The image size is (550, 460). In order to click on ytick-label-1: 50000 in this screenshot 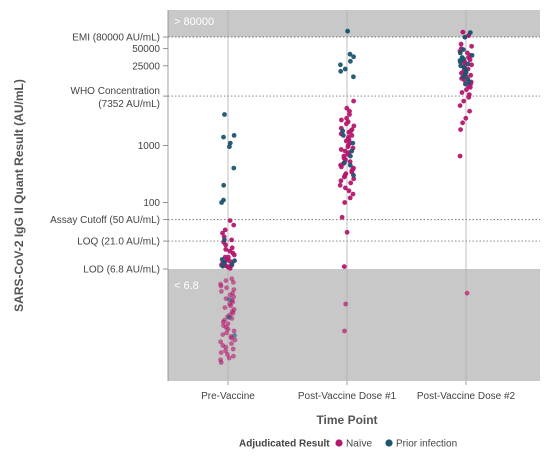, I will do `click(146, 49)`.